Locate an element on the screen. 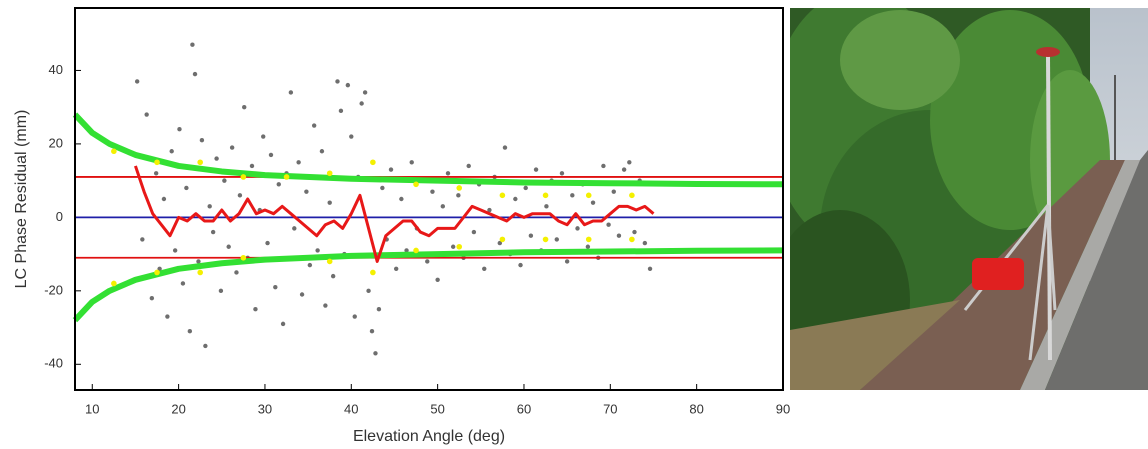  x-tick-label: 40 is located at coordinates (351, 408).